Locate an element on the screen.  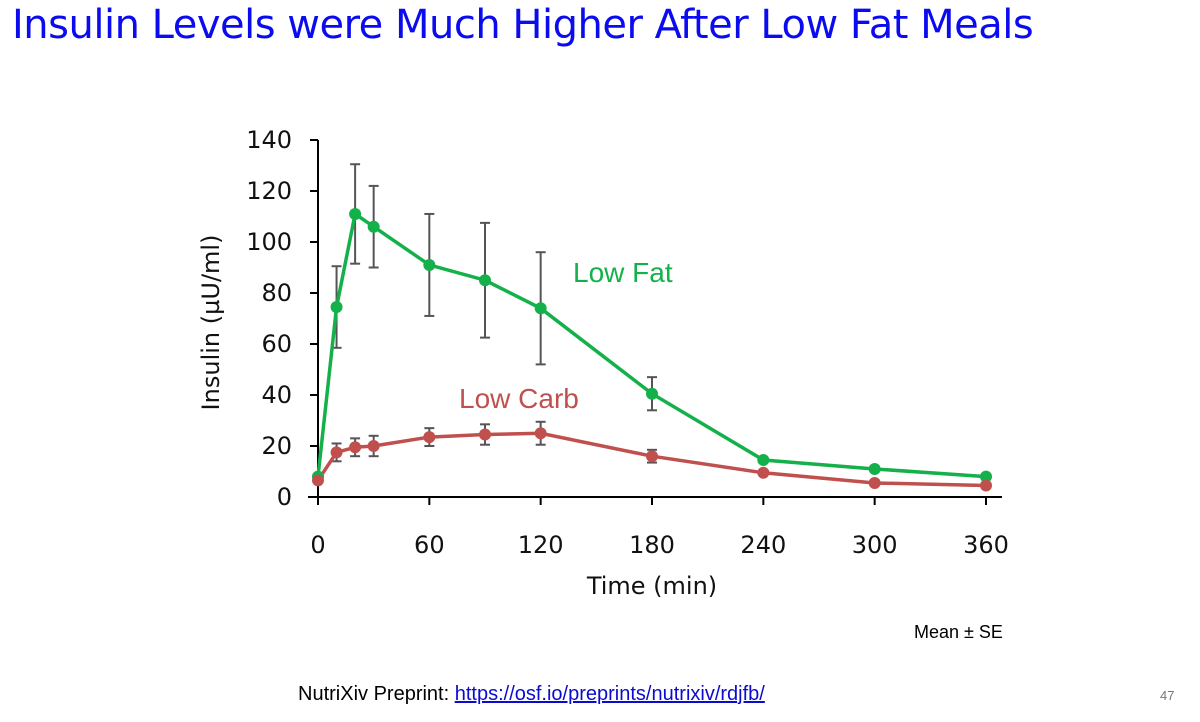
x-tick-label: 180 is located at coordinates (652, 545).